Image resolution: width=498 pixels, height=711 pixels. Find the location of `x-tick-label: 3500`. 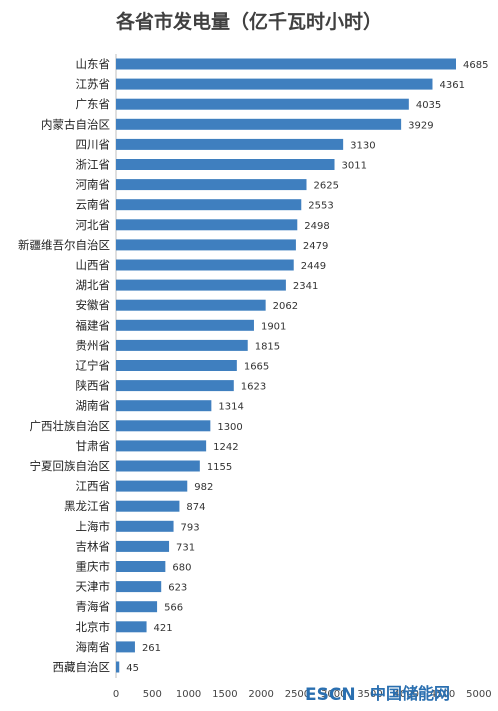

x-tick-label: 3500 is located at coordinates (369, 694).